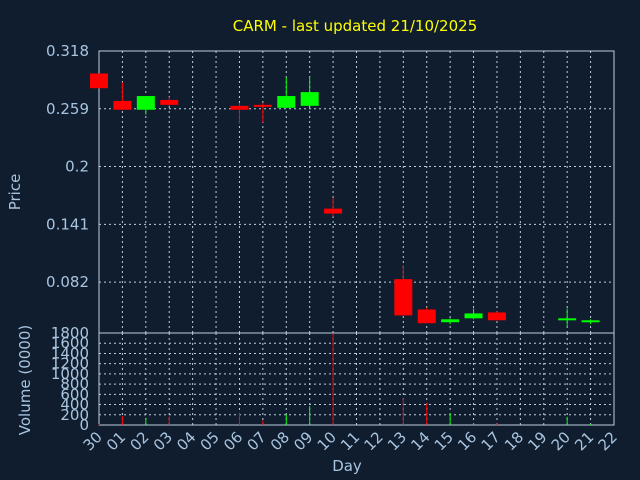 The width and height of the screenshot is (640, 480). Describe the element at coordinates (67, 282) in the screenshot. I see `price-tick-label: 0.082` at that location.